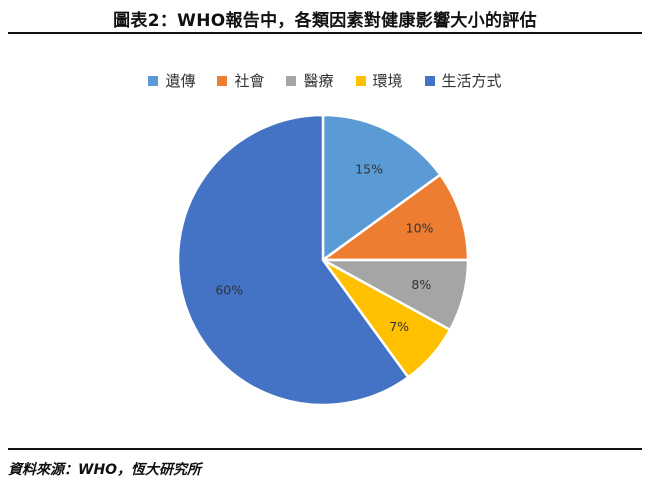  I want to click on pie-slice-heredity, so click(382, 188).